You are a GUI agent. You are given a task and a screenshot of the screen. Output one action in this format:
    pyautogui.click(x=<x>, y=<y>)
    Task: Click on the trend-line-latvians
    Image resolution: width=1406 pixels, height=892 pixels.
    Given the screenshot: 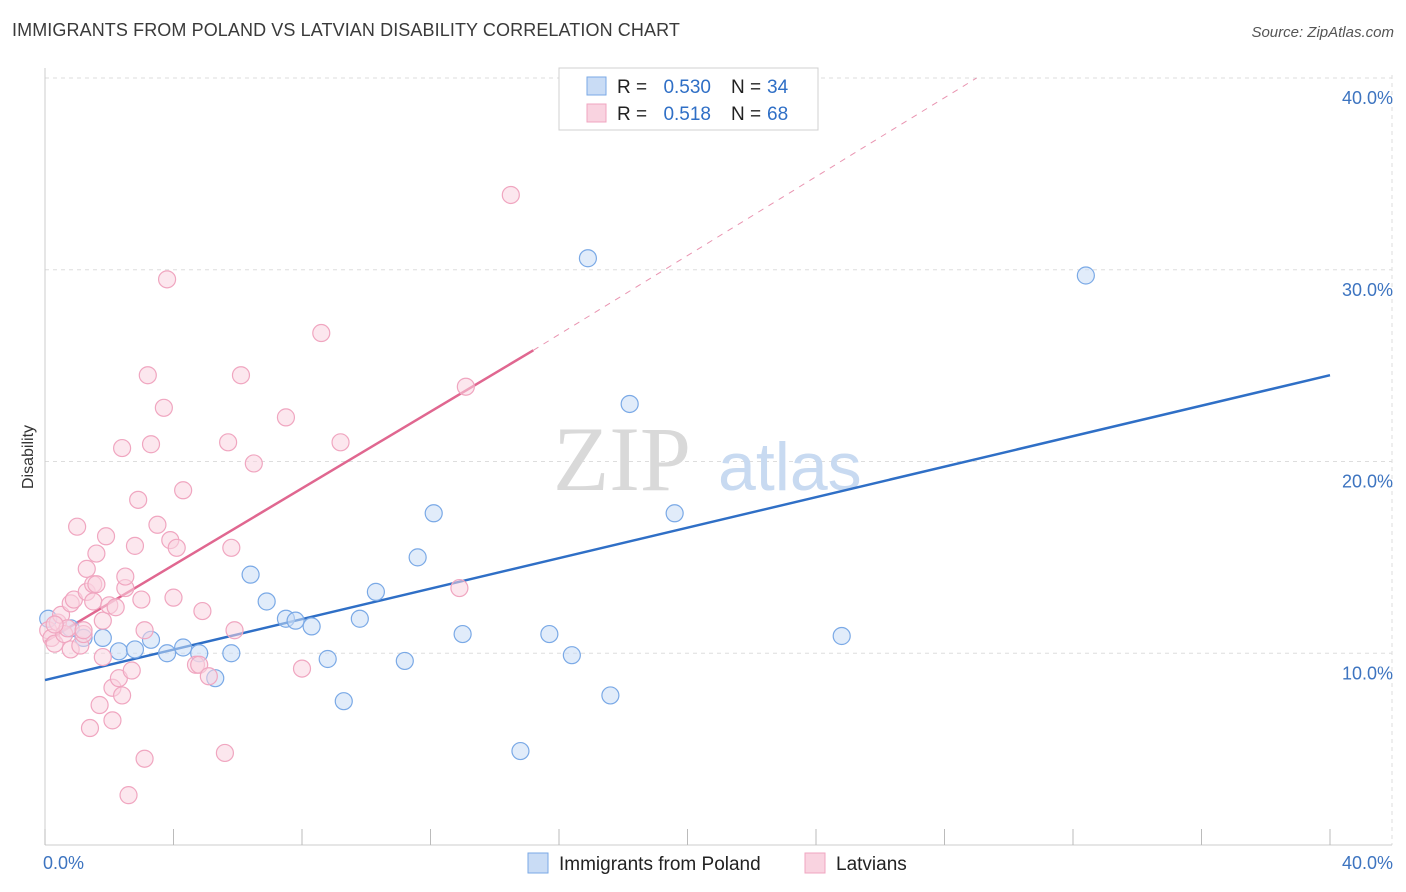 What is the action you would take?
    pyautogui.click(x=289, y=496)
    